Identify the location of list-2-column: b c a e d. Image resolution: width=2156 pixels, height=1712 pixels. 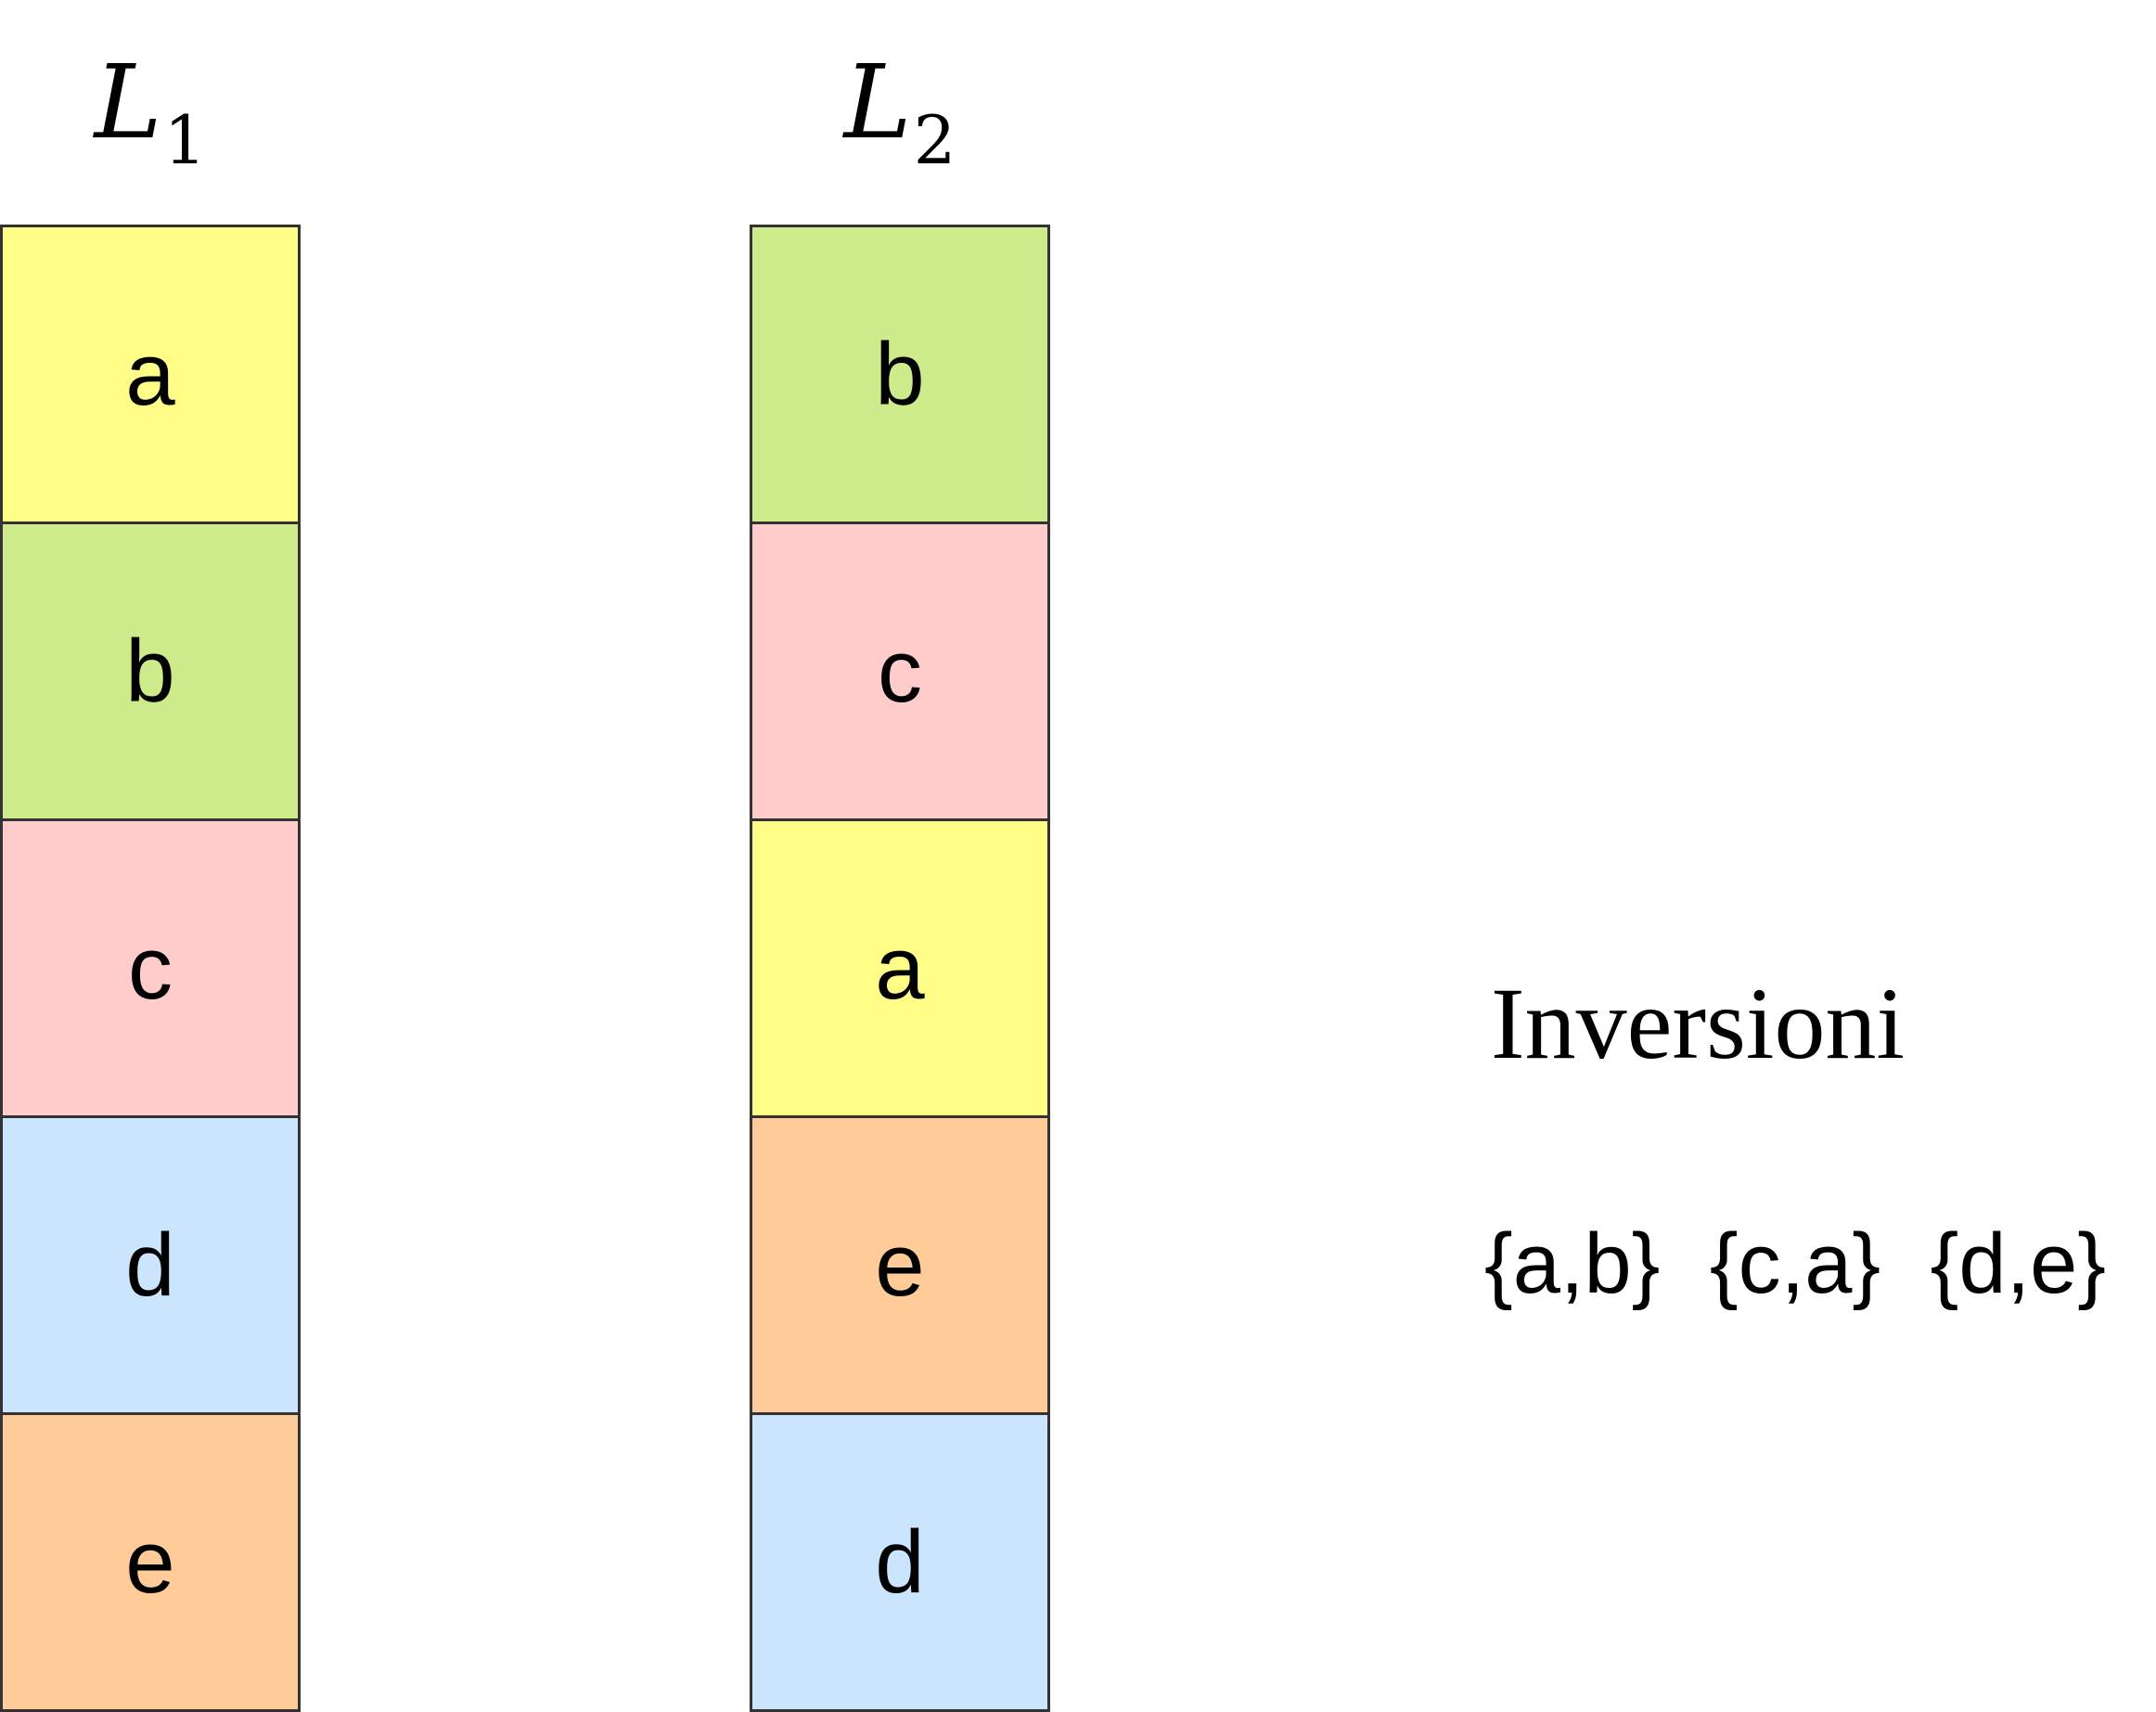
(900, 968).